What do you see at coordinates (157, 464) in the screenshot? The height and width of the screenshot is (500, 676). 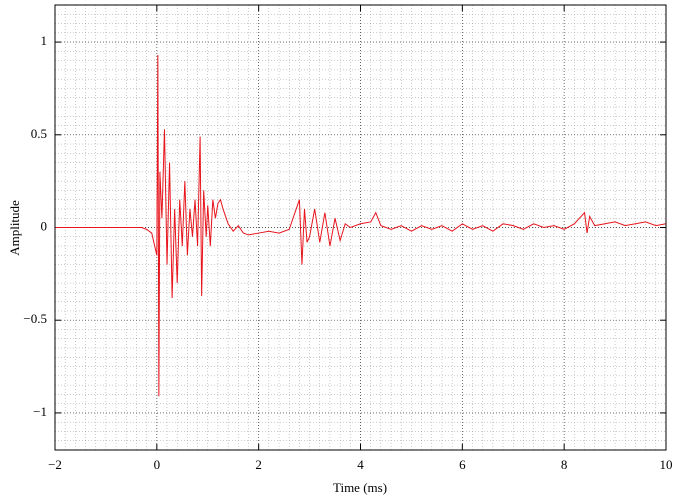 I see `x-tick-label: 0` at bounding box center [157, 464].